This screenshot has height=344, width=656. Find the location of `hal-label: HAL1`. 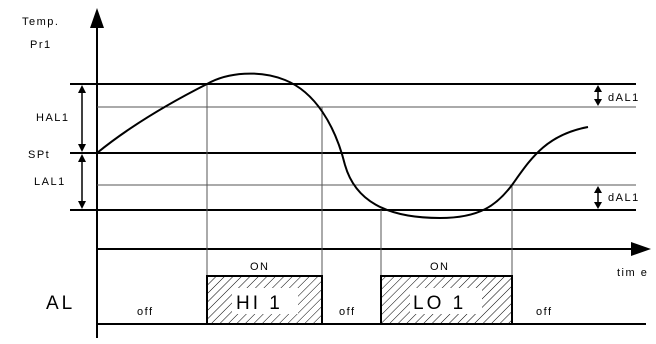

hal-label: HAL1 is located at coordinates (53, 118).